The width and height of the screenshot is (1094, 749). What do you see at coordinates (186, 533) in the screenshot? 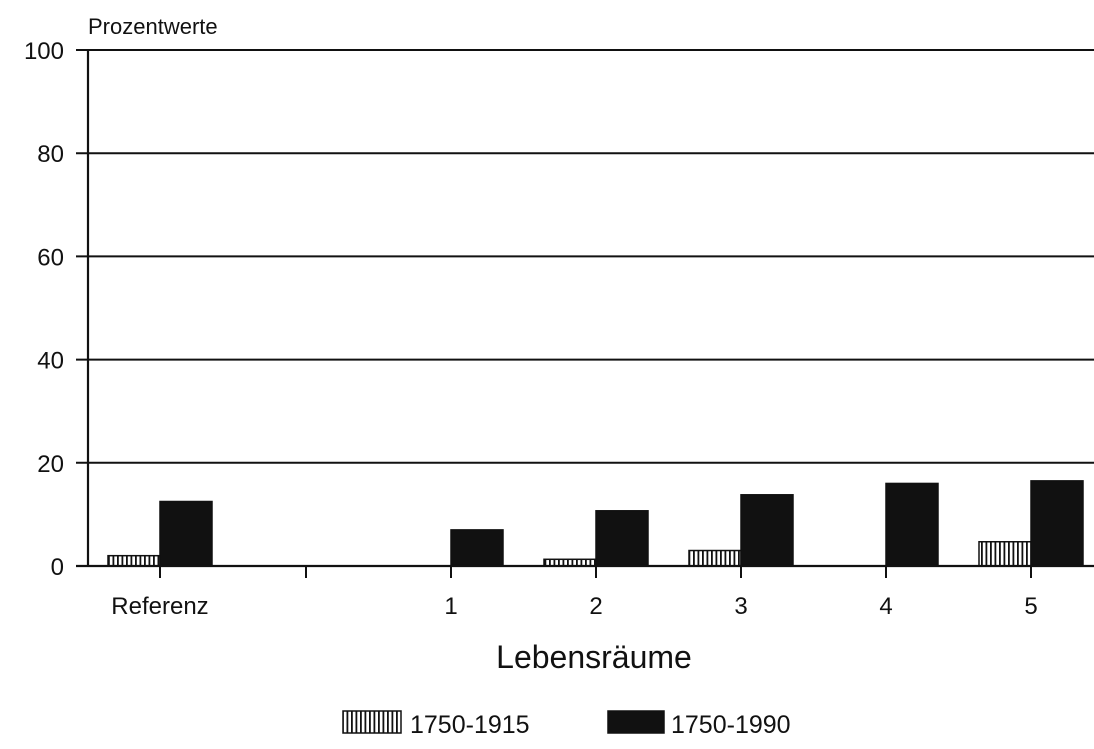
I see `bar-1750-1990-Referenz` at bounding box center [186, 533].